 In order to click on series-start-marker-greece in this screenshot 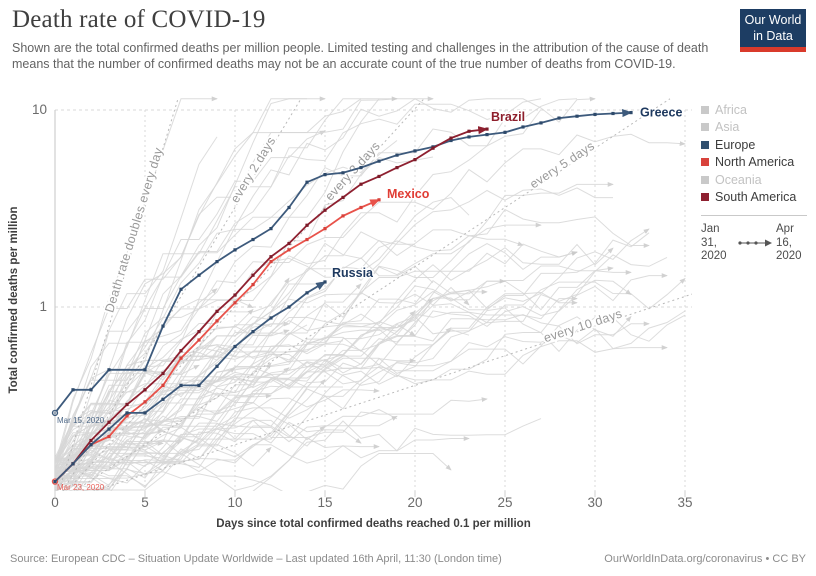, I will do `click(55, 413)`.